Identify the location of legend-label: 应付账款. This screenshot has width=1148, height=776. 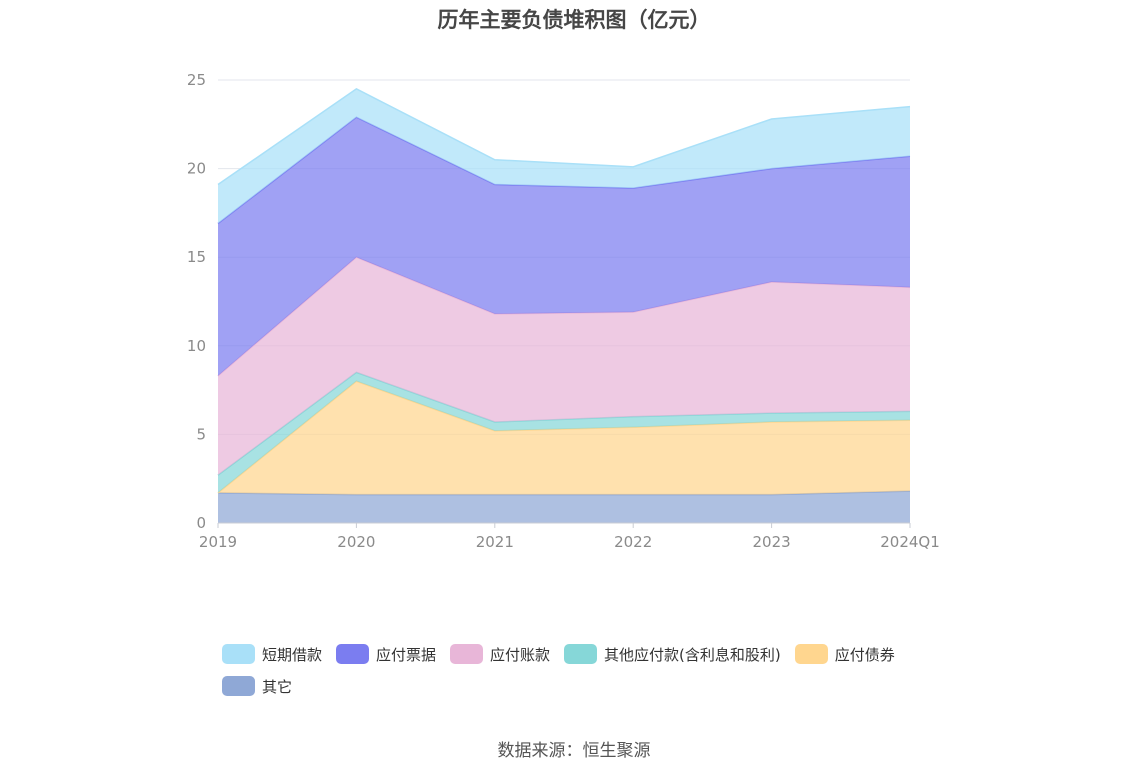
(520, 654).